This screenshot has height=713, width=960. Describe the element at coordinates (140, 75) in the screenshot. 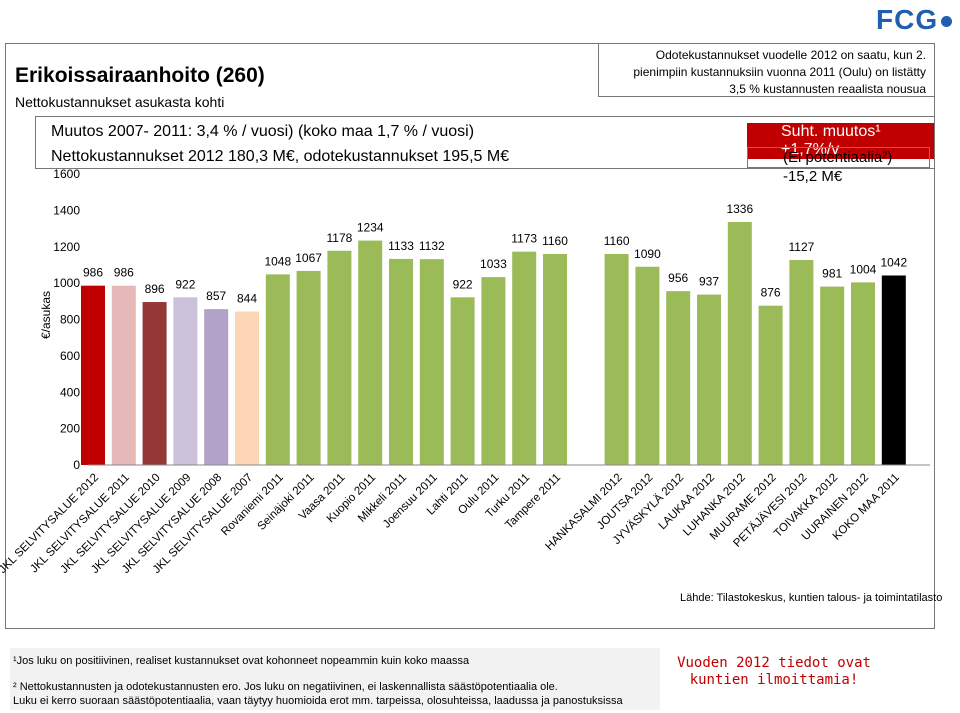

I see `page-title: Erikoissairaanhoito (260)` at that location.